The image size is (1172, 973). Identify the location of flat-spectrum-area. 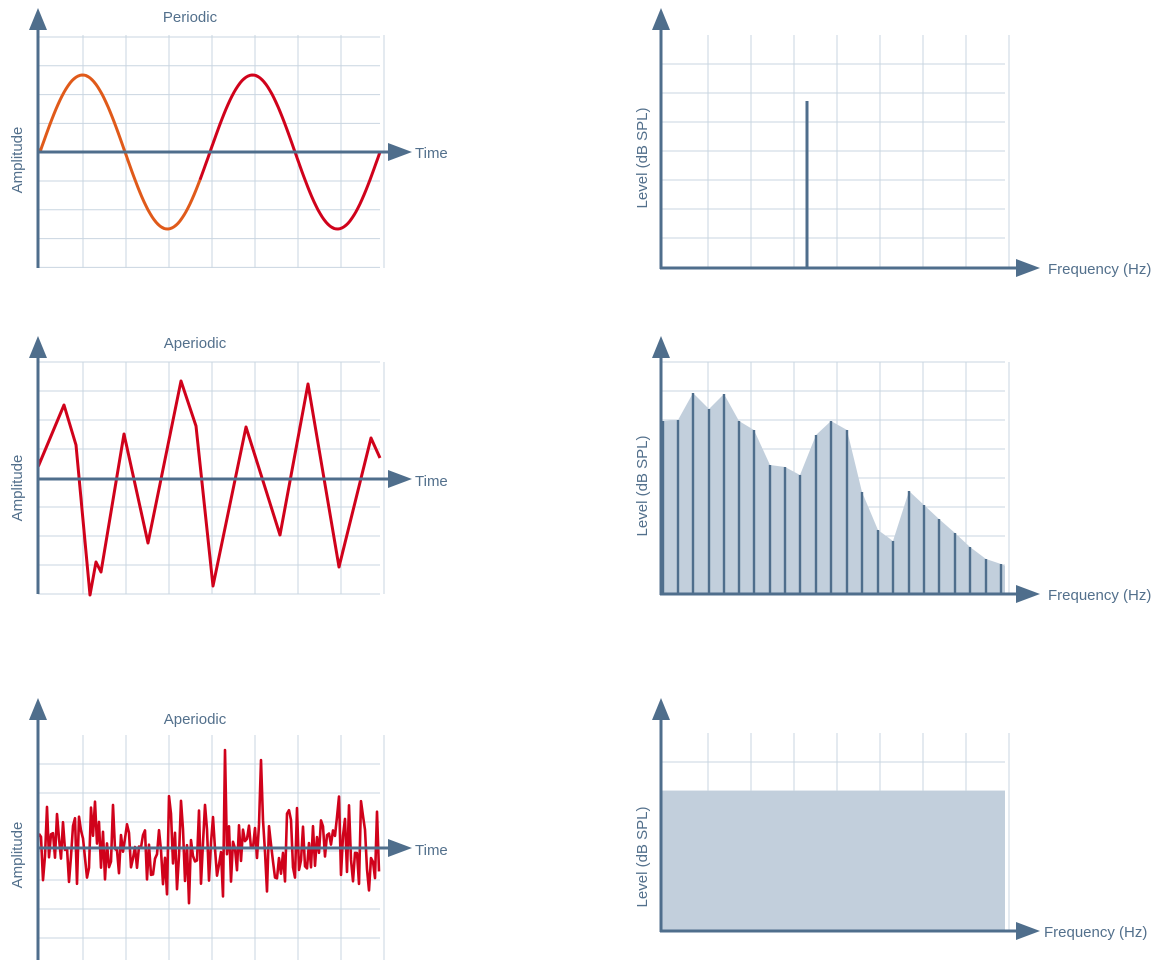
(833, 861).